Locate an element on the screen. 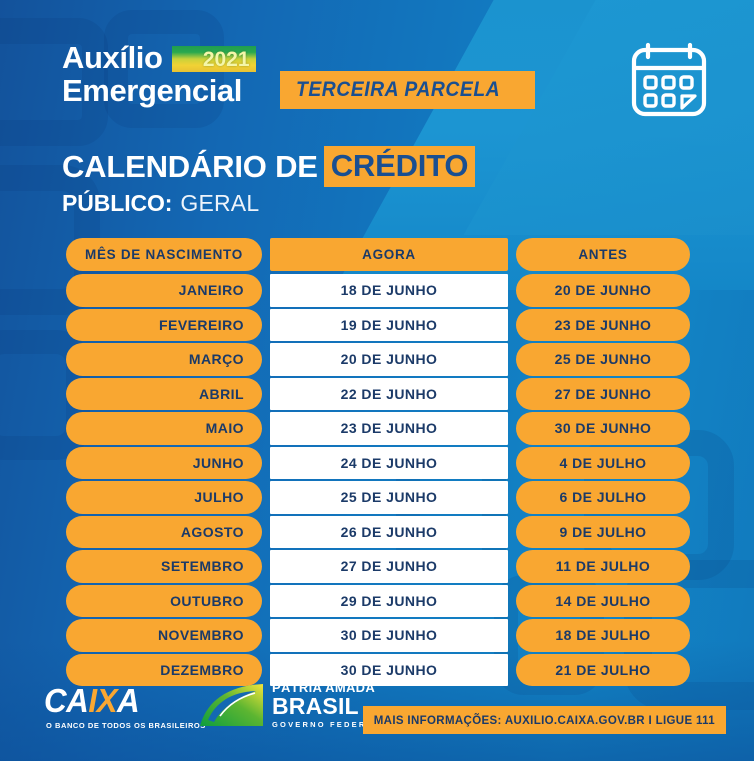 This screenshot has height=761, width=754. cell-month: JANEIRO is located at coordinates (164, 290).